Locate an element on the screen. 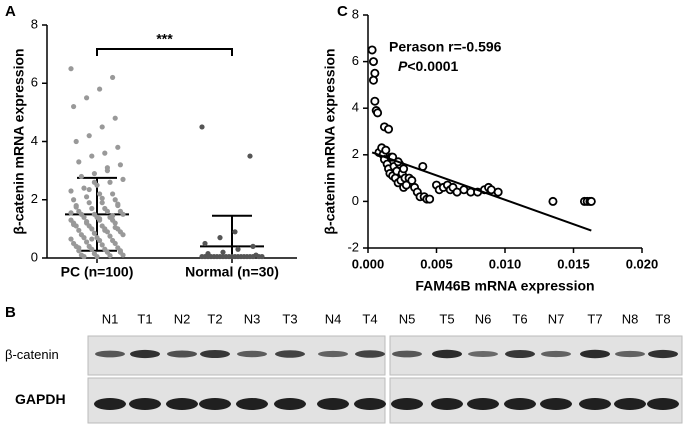  lane-label: N1 is located at coordinates (110, 318).